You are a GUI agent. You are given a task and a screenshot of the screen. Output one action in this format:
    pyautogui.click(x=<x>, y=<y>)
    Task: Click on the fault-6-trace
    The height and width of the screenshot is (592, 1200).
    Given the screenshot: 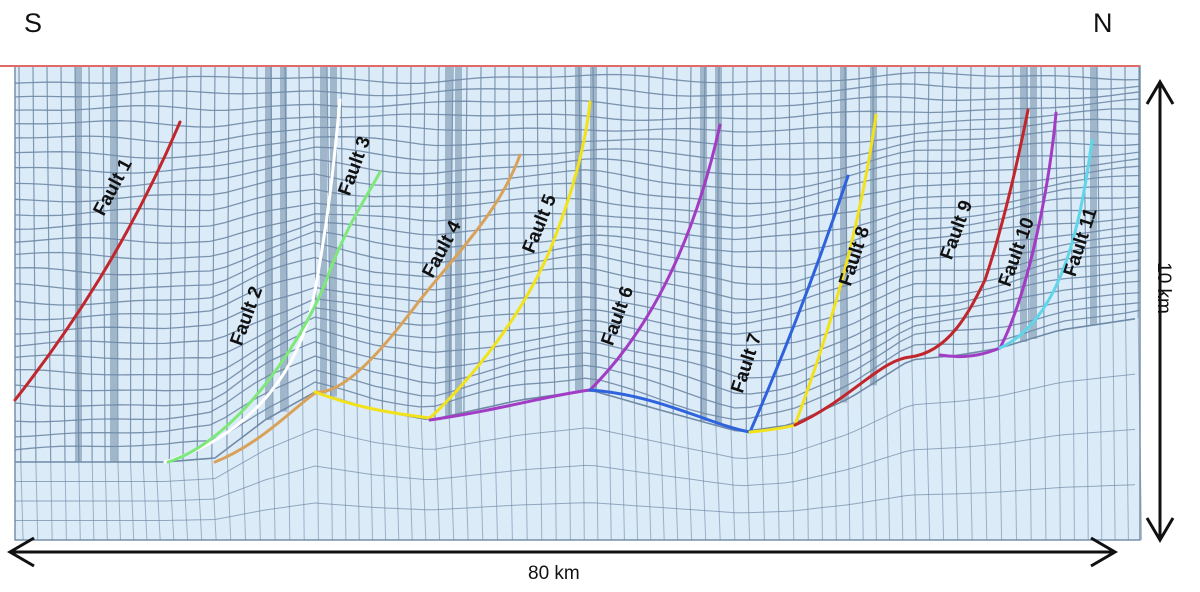 What is the action you would take?
    pyautogui.click(x=575, y=272)
    